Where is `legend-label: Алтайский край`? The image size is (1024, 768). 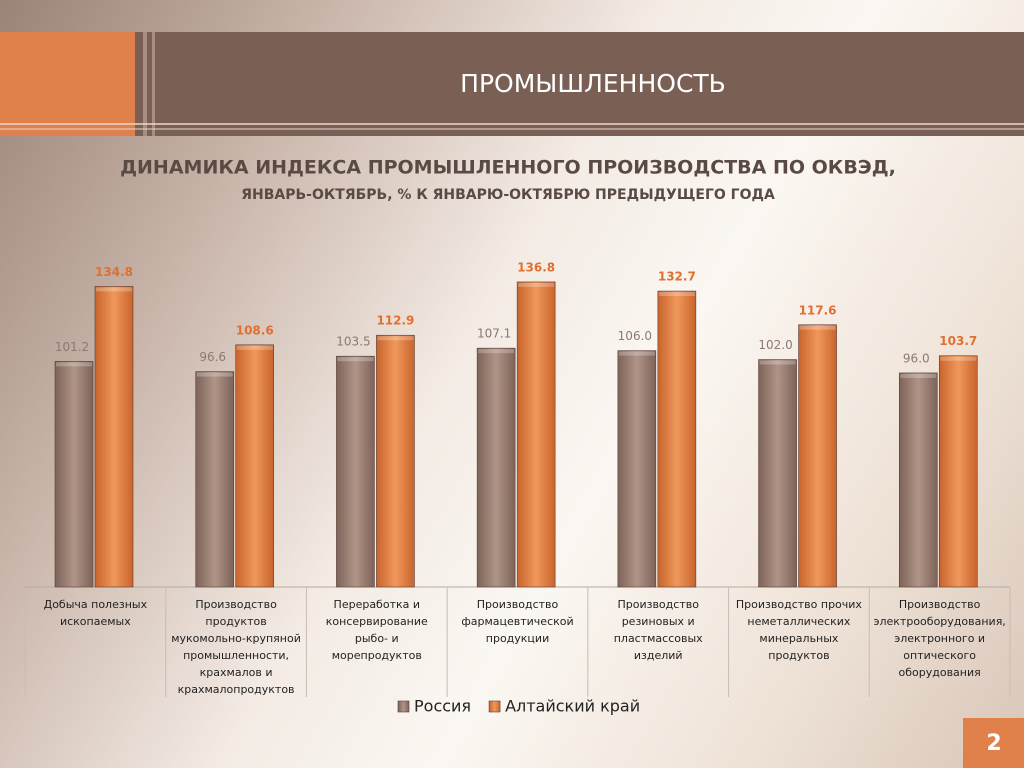
legend-label: Алтайский край is located at coordinates (572, 706).